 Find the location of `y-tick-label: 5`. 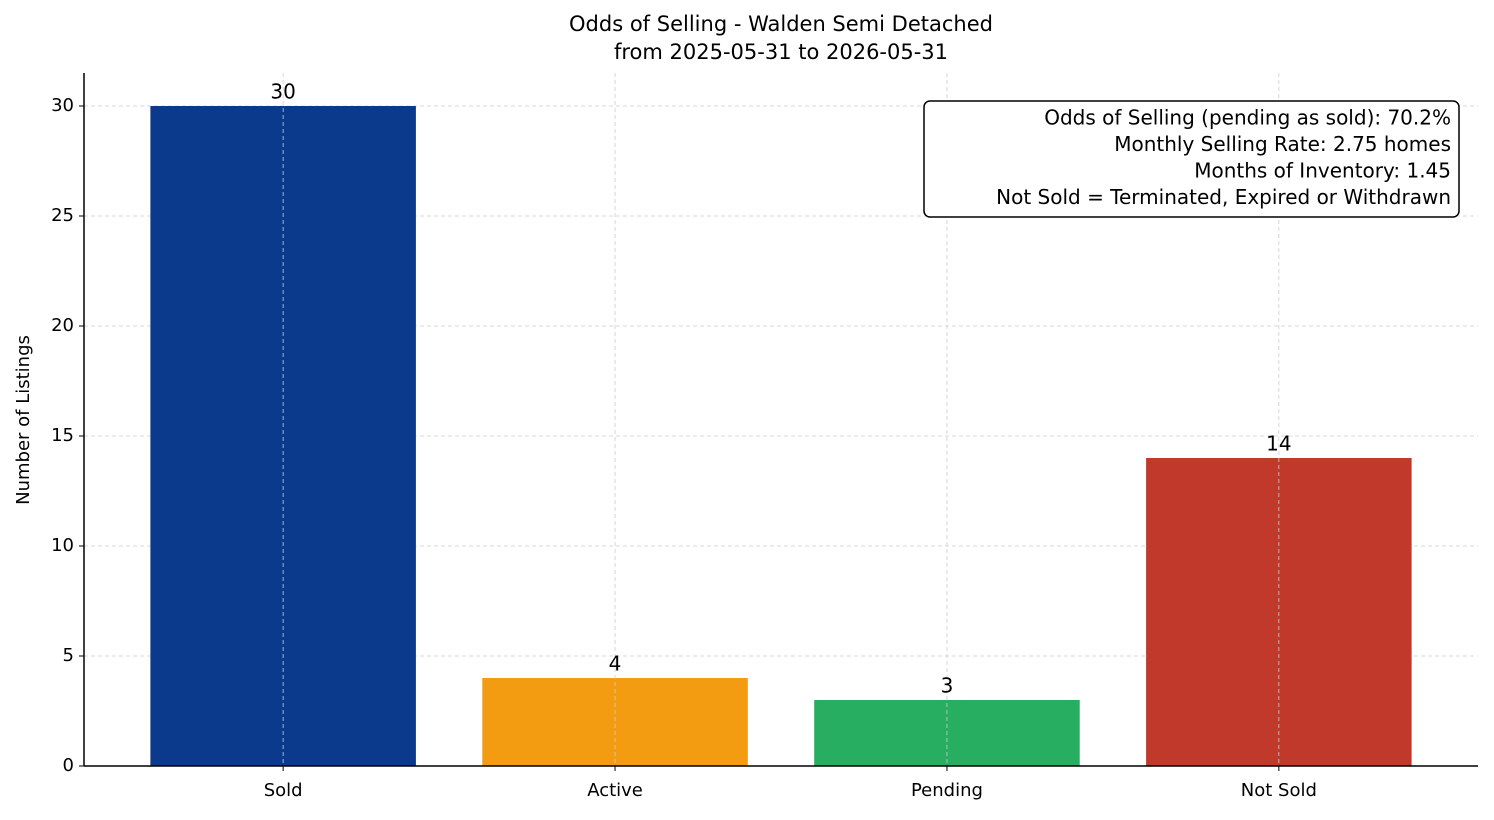

y-tick-label: 5 is located at coordinates (68, 655).